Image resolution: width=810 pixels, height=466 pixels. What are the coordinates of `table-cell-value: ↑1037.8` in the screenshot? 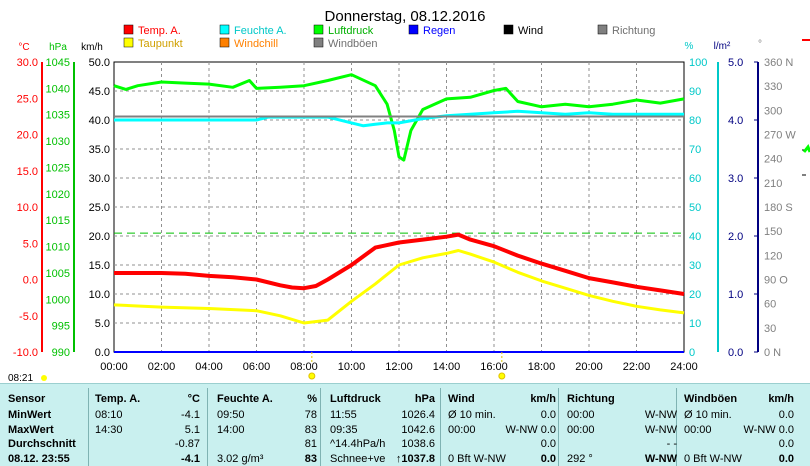 It's located at (415, 458).